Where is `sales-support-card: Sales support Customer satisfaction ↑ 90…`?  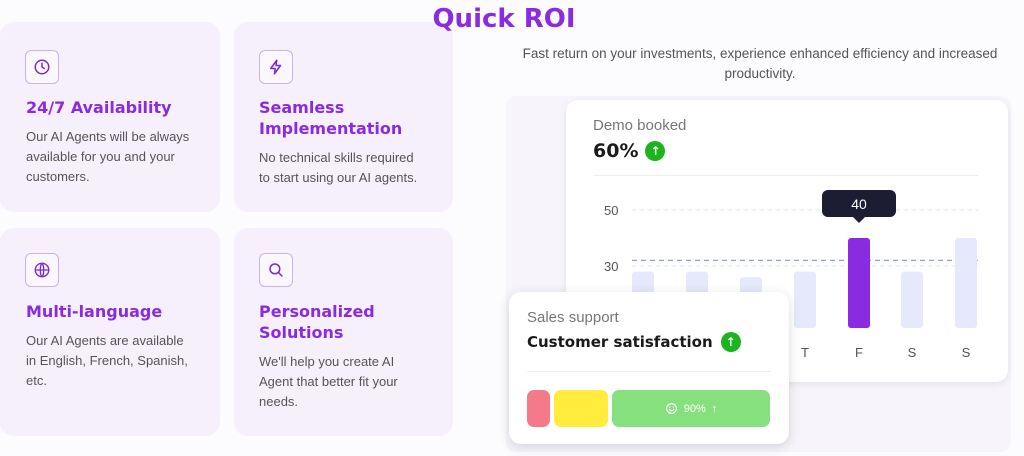 sales-support-card: Sales support Customer satisfaction ↑ 90… is located at coordinates (649, 368).